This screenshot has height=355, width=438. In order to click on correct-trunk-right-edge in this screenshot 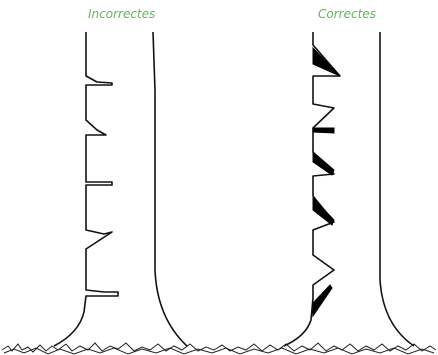, I will do `click(397, 189)`.